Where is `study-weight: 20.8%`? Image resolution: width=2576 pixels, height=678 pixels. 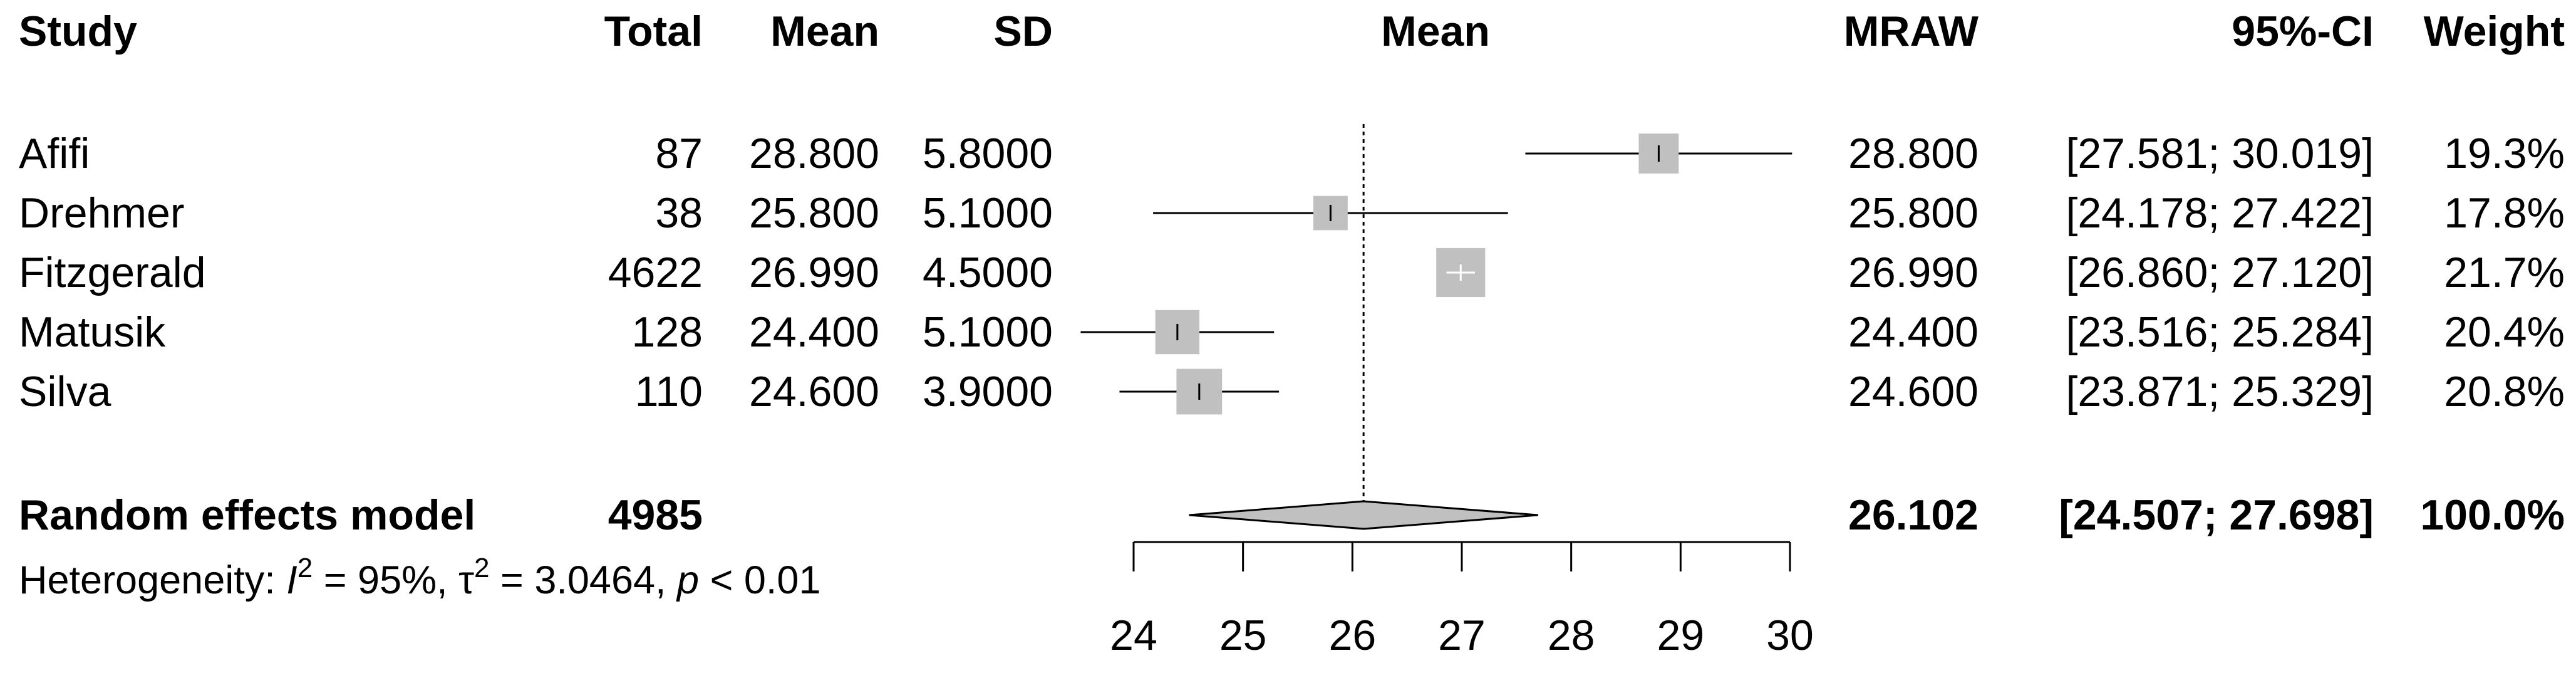 study-weight: 20.8% is located at coordinates (2504, 391).